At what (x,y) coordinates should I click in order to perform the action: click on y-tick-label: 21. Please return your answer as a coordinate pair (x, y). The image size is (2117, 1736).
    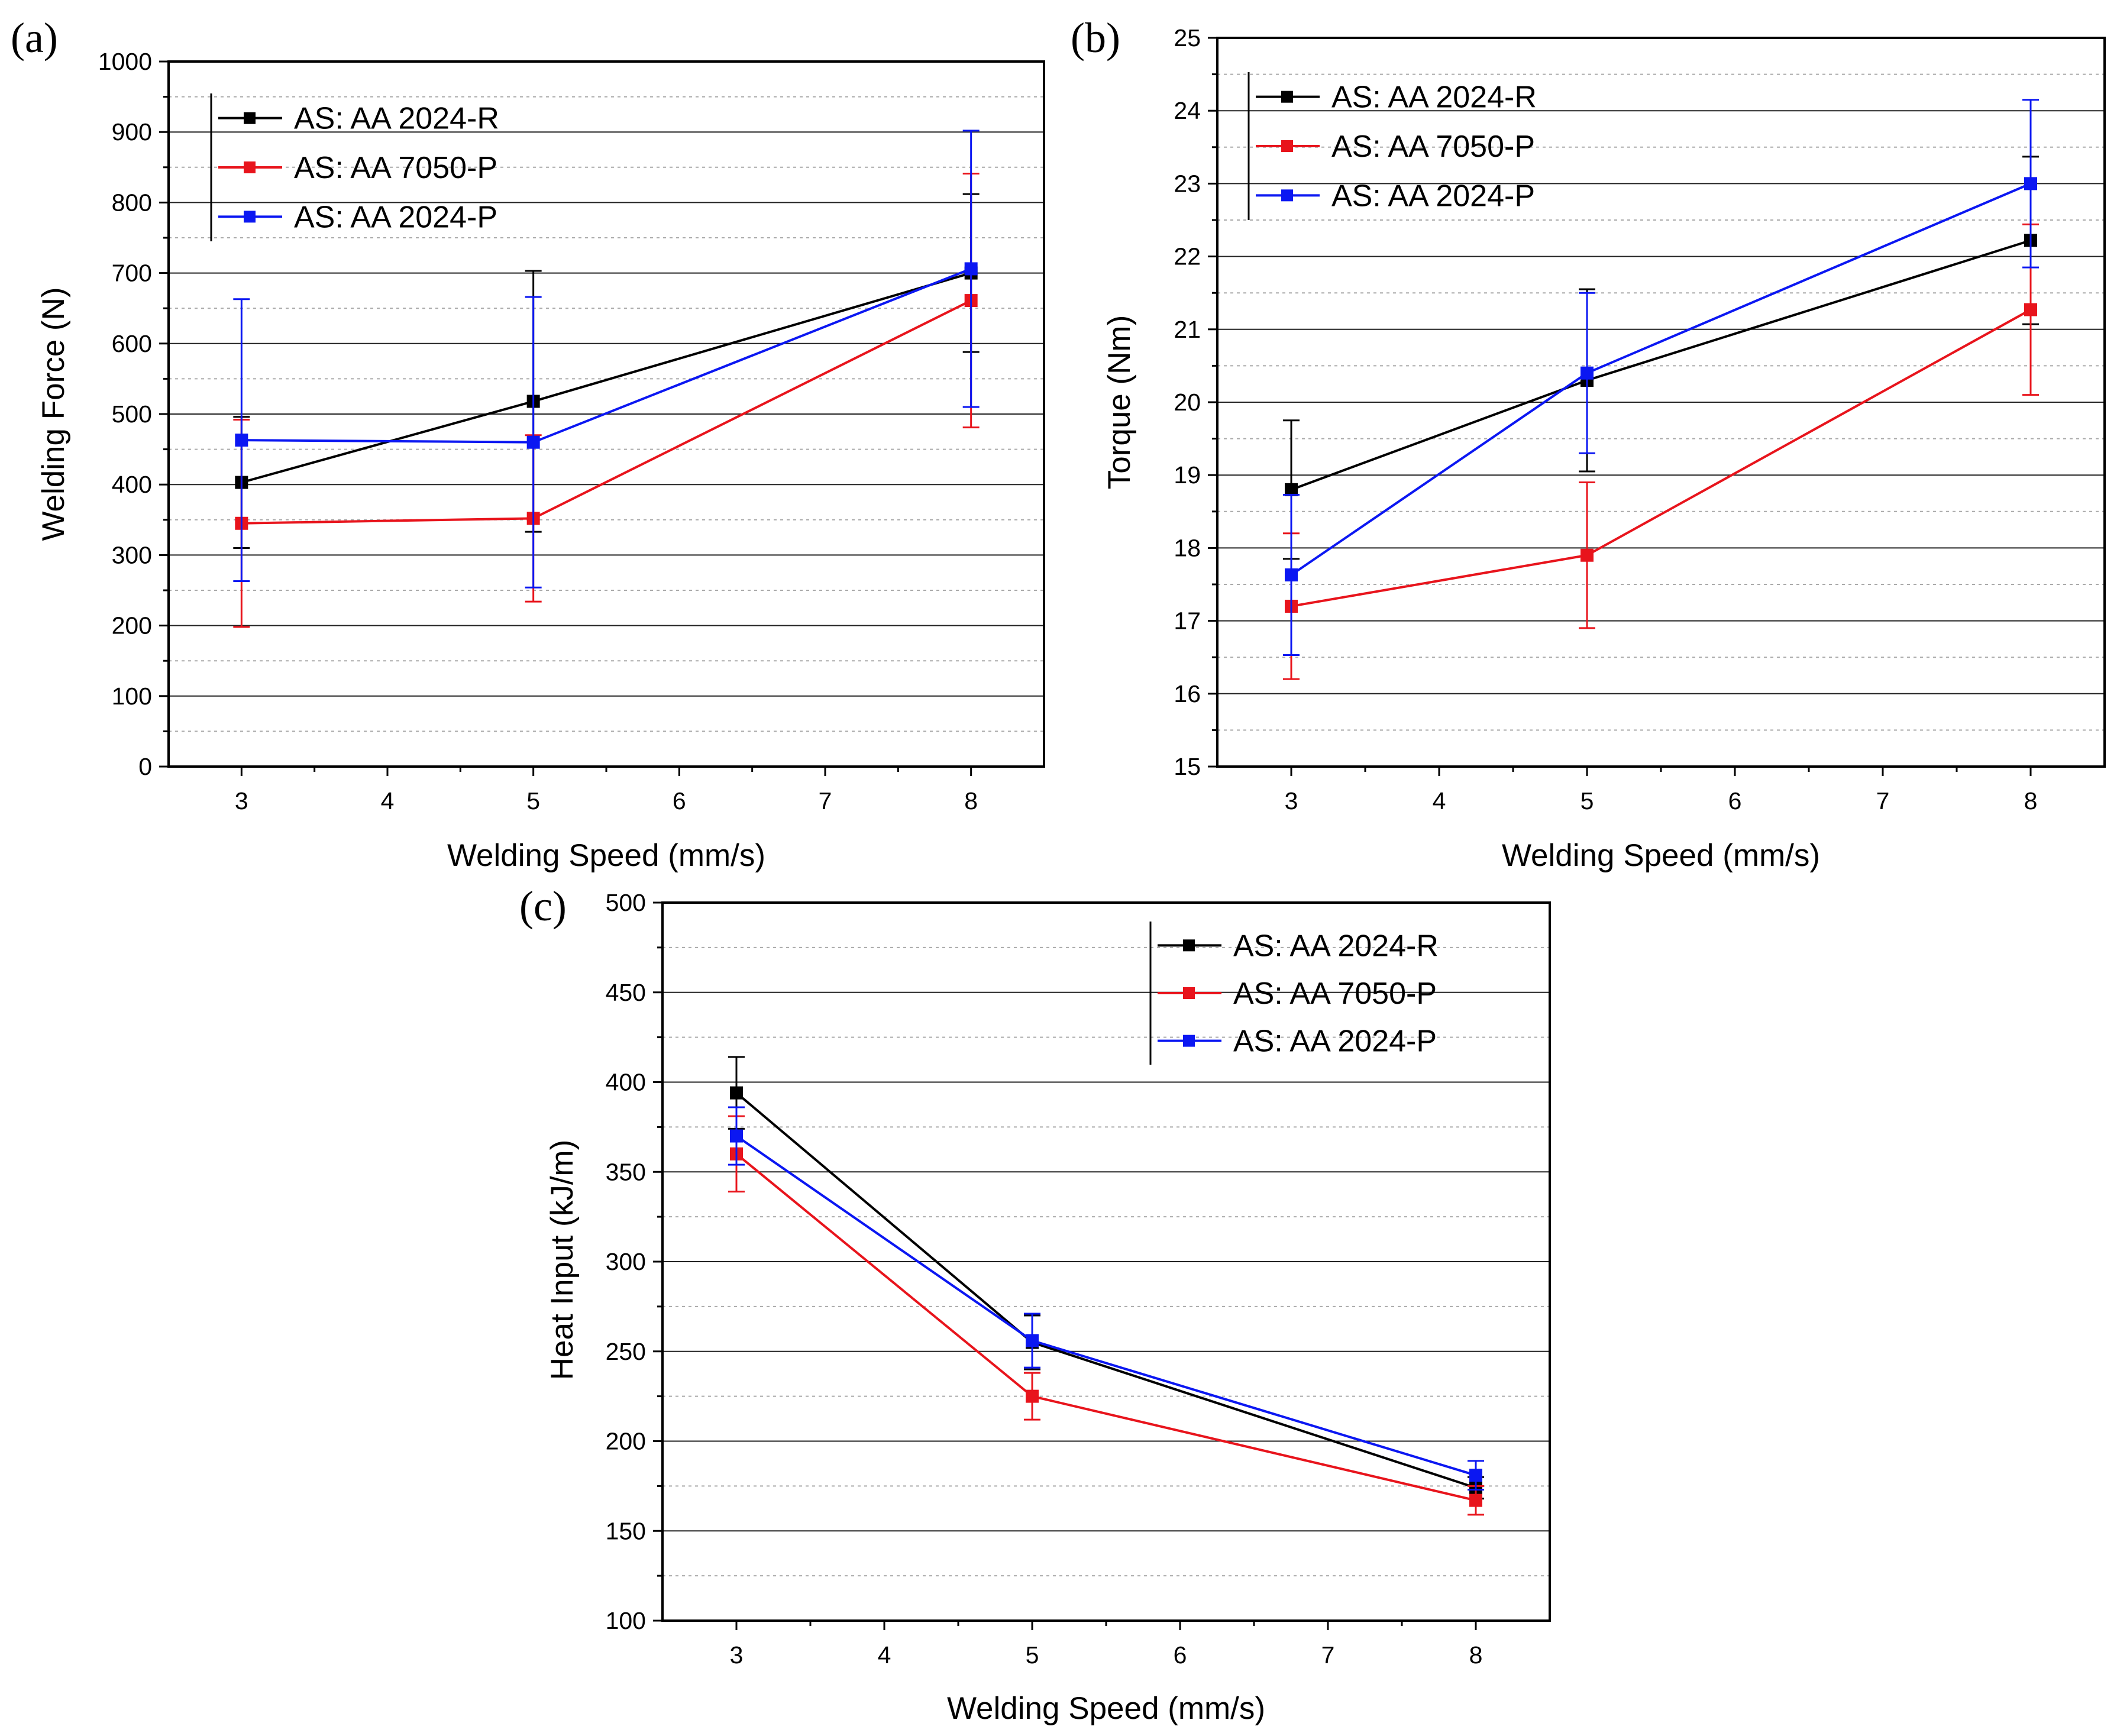
    Looking at the image, I should click on (1187, 329).